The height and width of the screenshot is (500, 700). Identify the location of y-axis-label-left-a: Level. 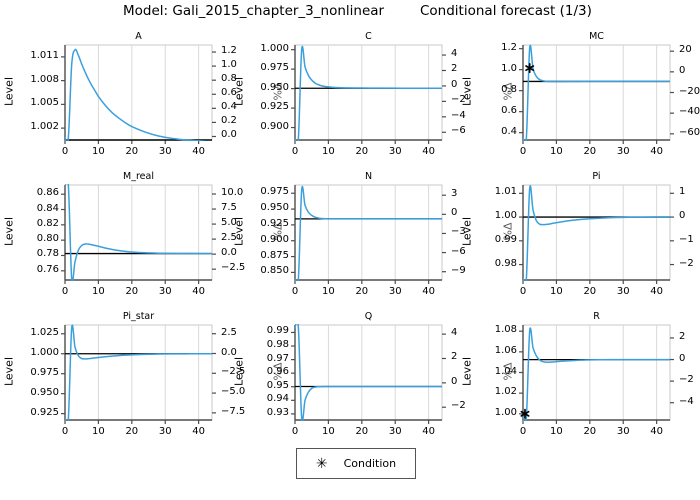
(9, 91).